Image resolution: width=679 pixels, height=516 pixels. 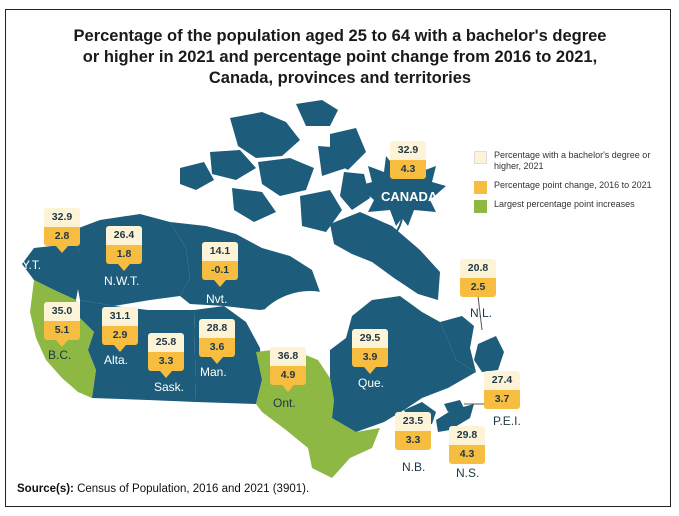 What do you see at coordinates (45, 489) in the screenshot?
I see `source-label: Source(s):` at bounding box center [45, 489].